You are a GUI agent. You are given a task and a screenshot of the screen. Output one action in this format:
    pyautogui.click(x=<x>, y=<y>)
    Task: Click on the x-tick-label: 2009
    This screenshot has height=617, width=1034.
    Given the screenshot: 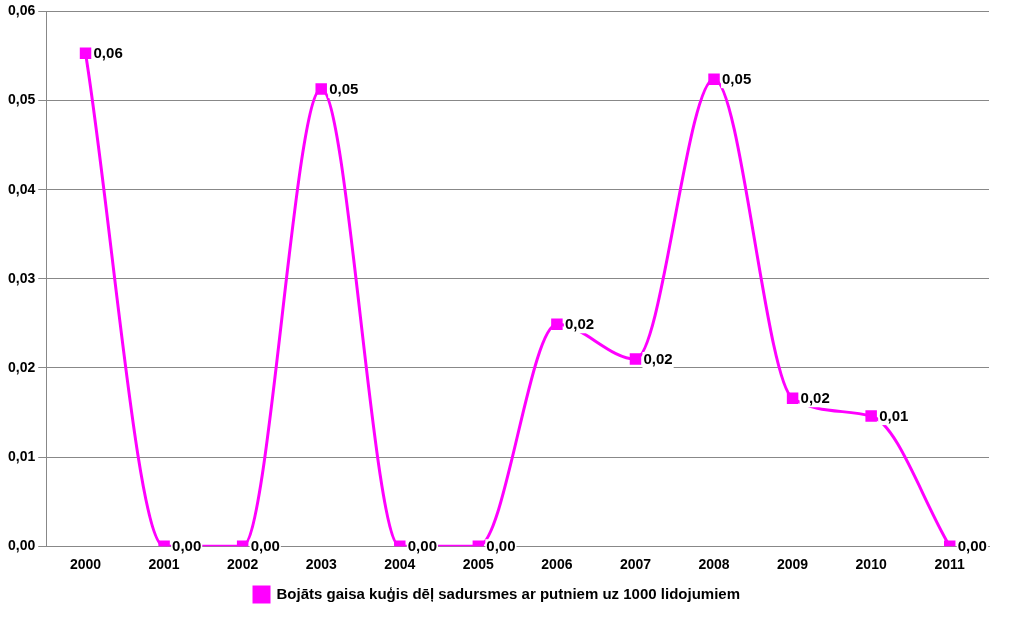 What is the action you would take?
    pyautogui.click(x=793, y=564)
    